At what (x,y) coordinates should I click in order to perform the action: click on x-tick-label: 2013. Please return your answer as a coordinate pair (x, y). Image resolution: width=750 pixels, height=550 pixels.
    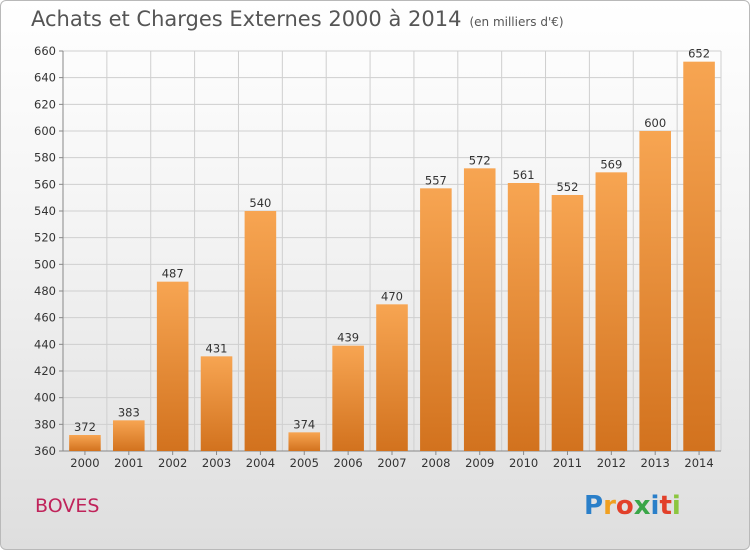
    Looking at the image, I should click on (655, 463).